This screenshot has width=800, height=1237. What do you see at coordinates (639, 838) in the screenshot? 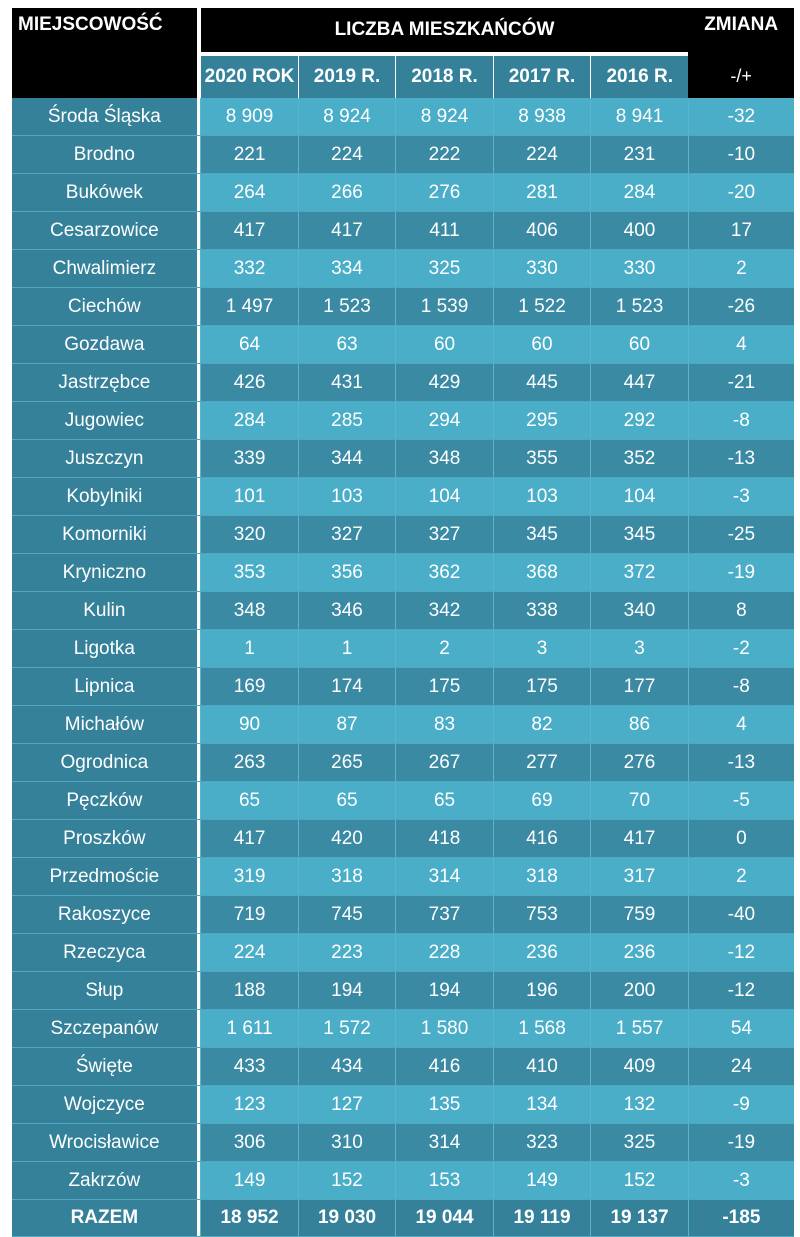
I see `population-cell: 417` at bounding box center [639, 838].